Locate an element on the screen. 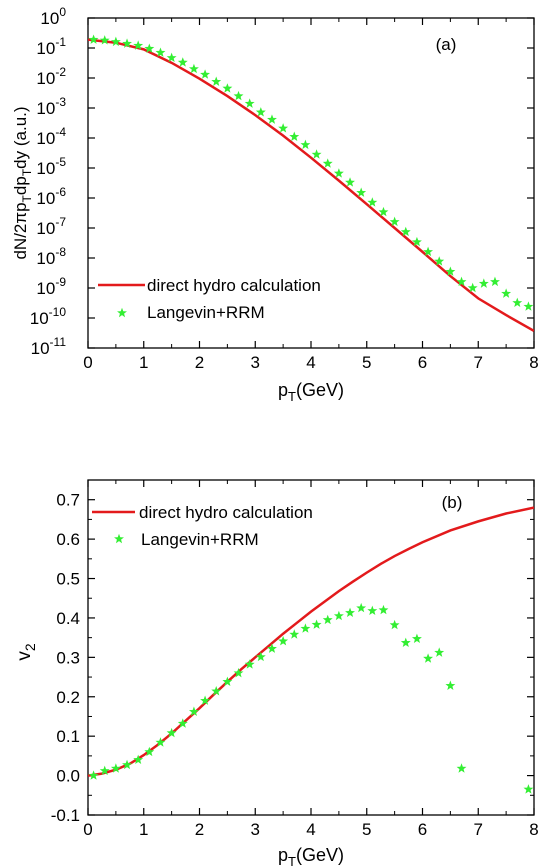  panel-b-x-tick-label: 2 is located at coordinates (199, 829).